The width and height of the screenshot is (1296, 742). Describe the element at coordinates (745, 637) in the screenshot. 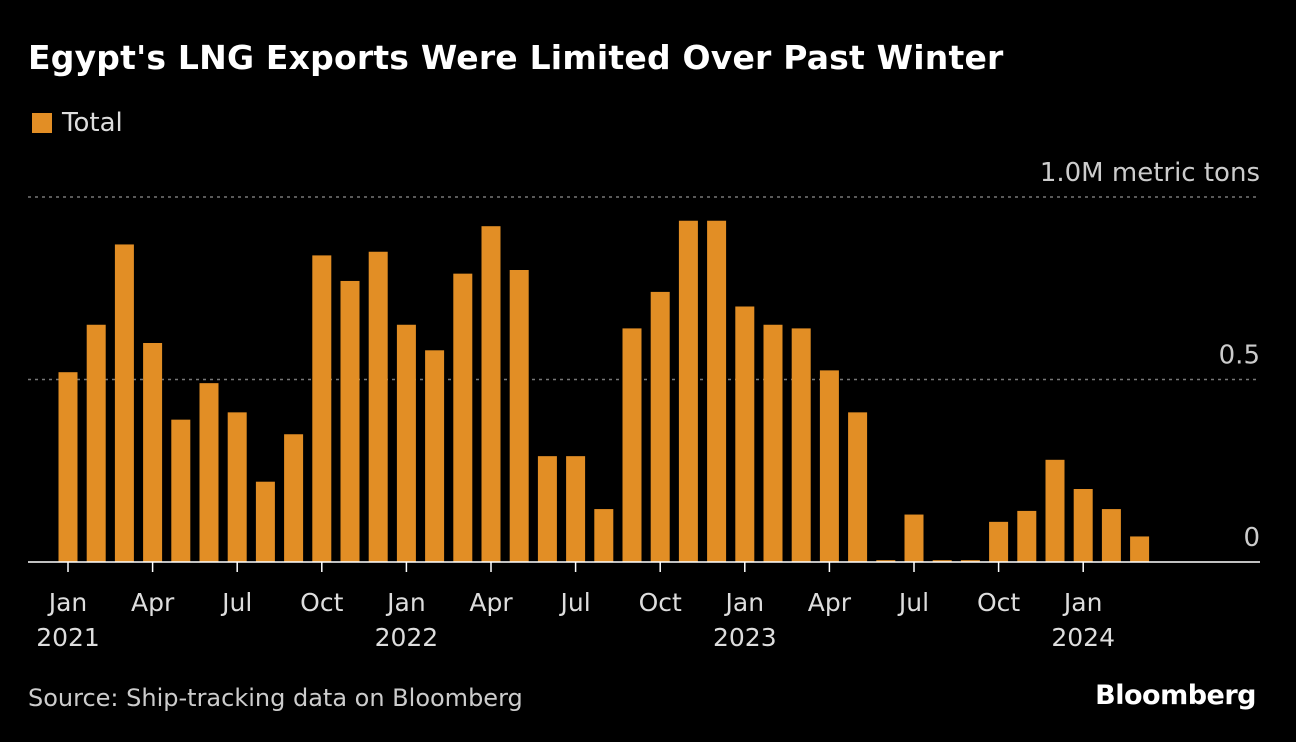

I see `x-year-label: 2023` at that location.